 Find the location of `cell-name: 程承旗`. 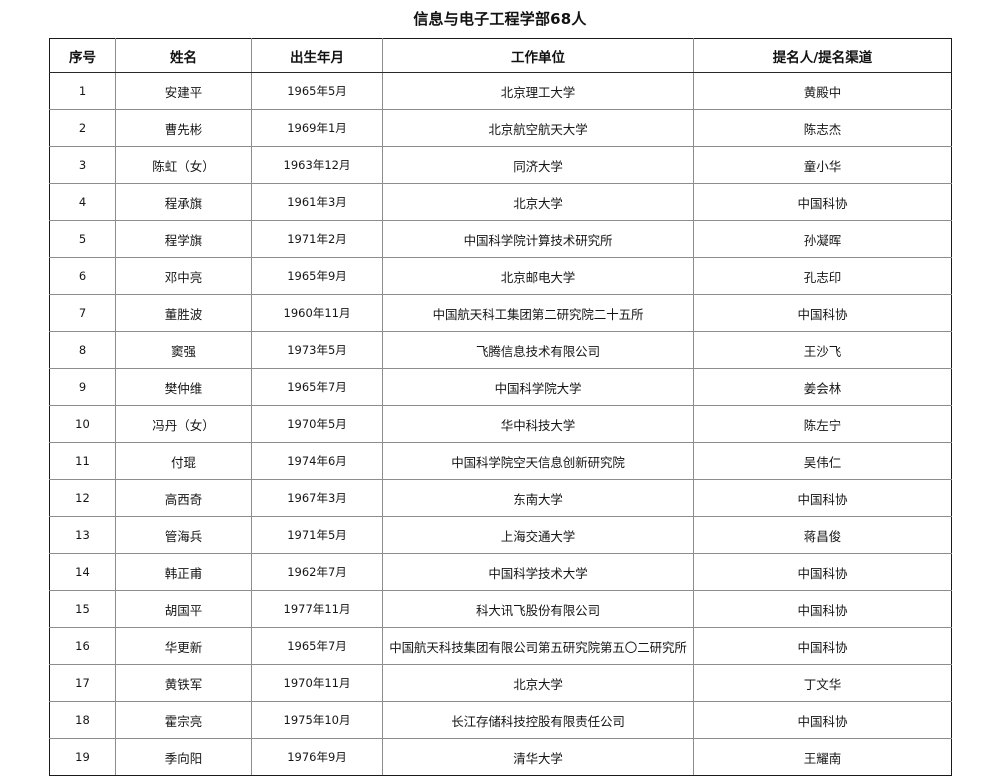

cell-name: 程承旗 is located at coordinates (183, 202).